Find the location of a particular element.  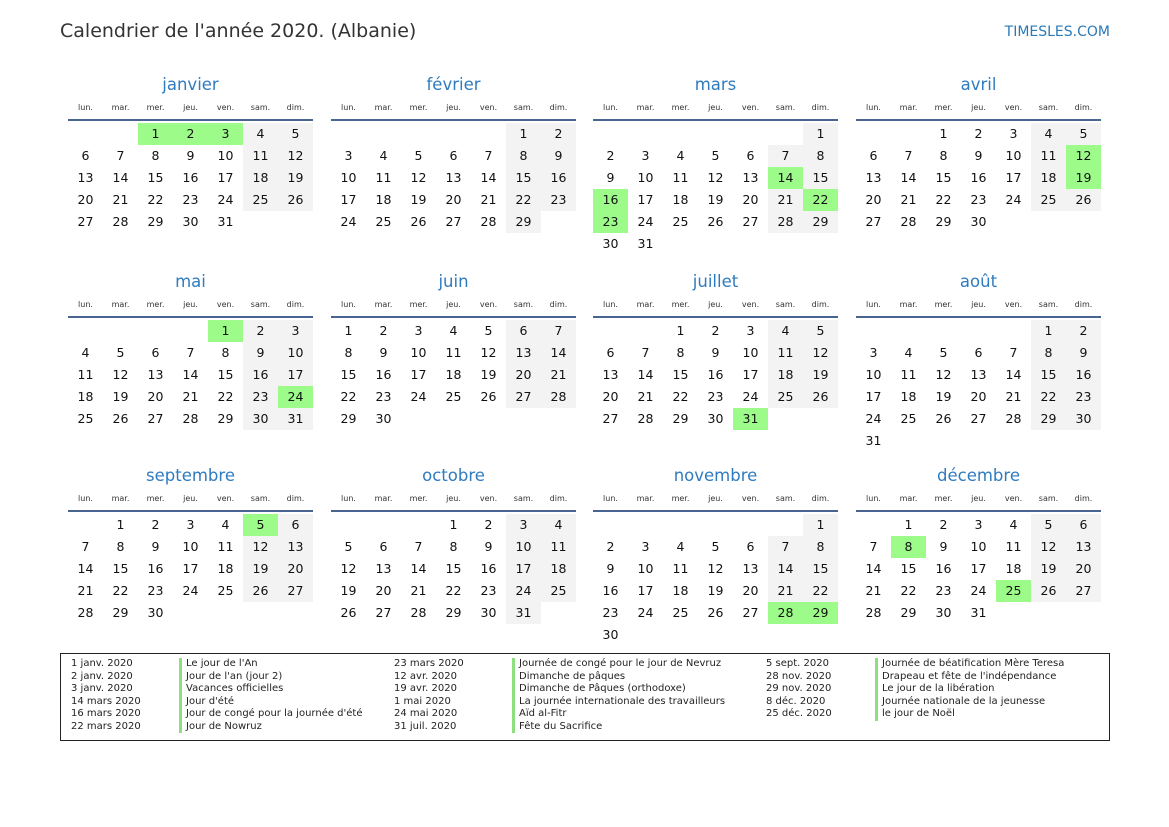

day-cell: 5 is located at coordinates (488, 330).